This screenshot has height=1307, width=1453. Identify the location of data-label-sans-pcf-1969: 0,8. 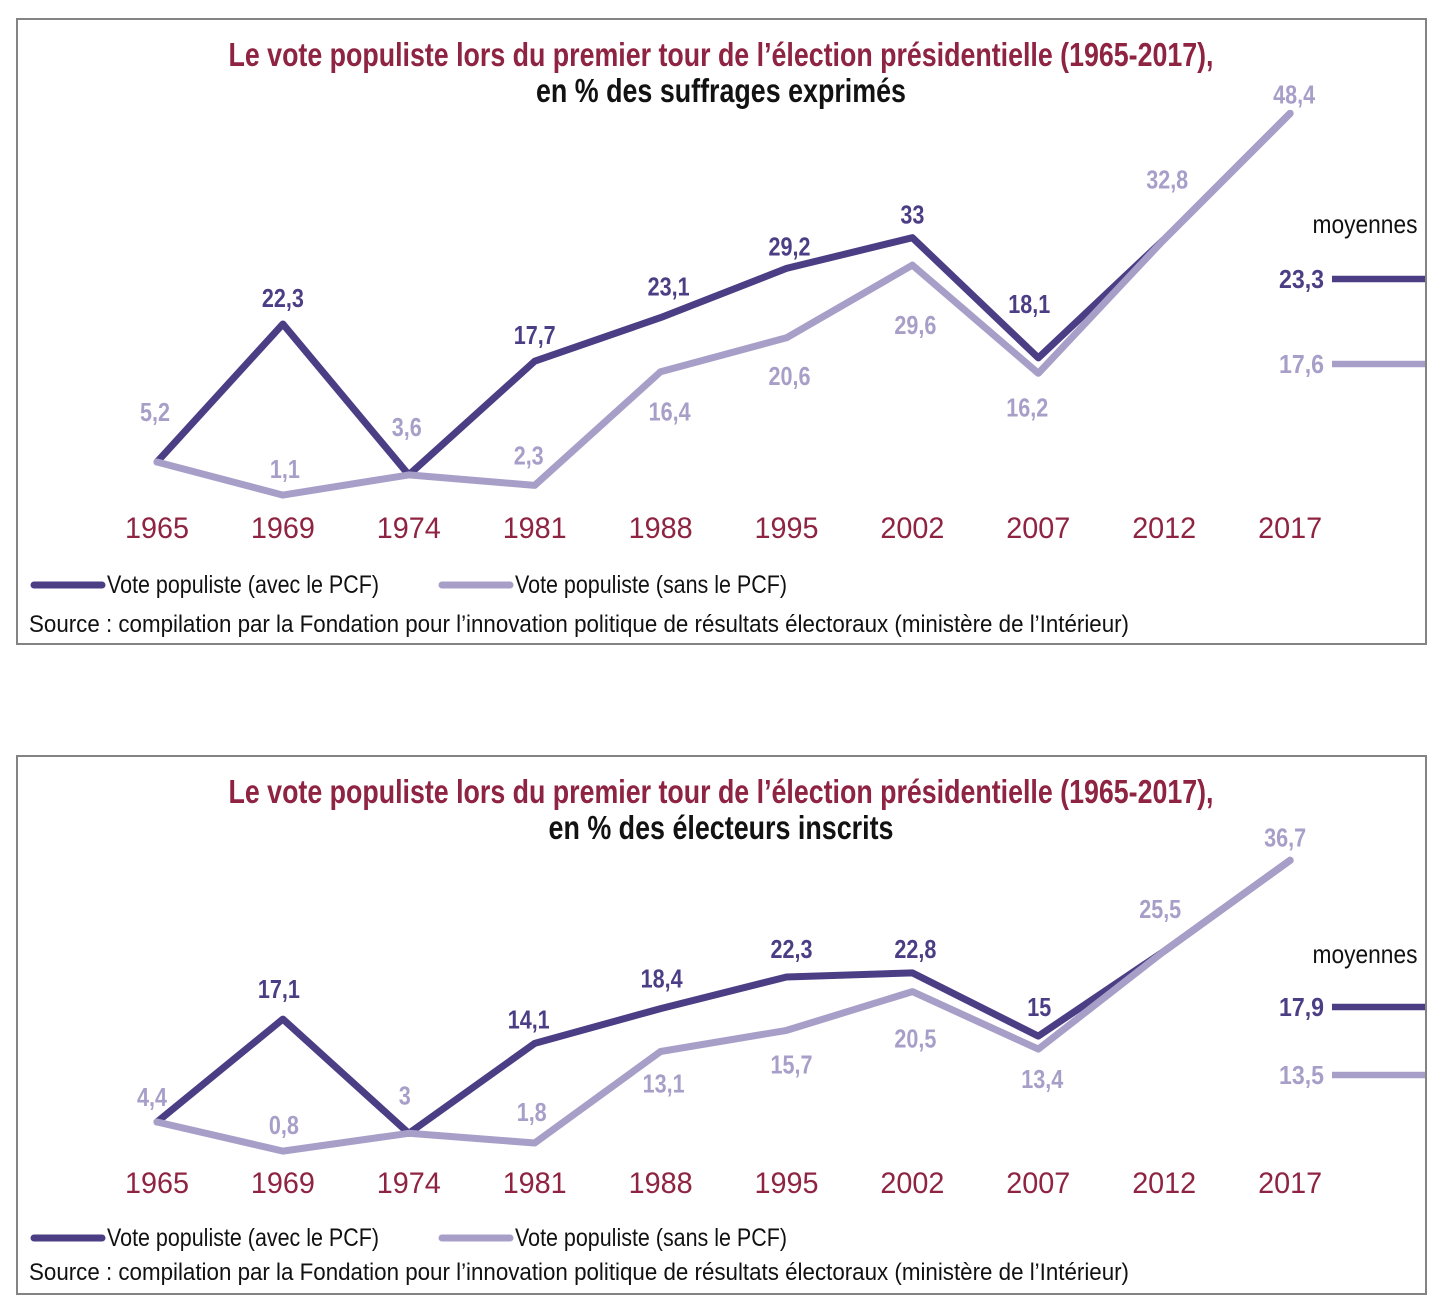
(284, 1125).